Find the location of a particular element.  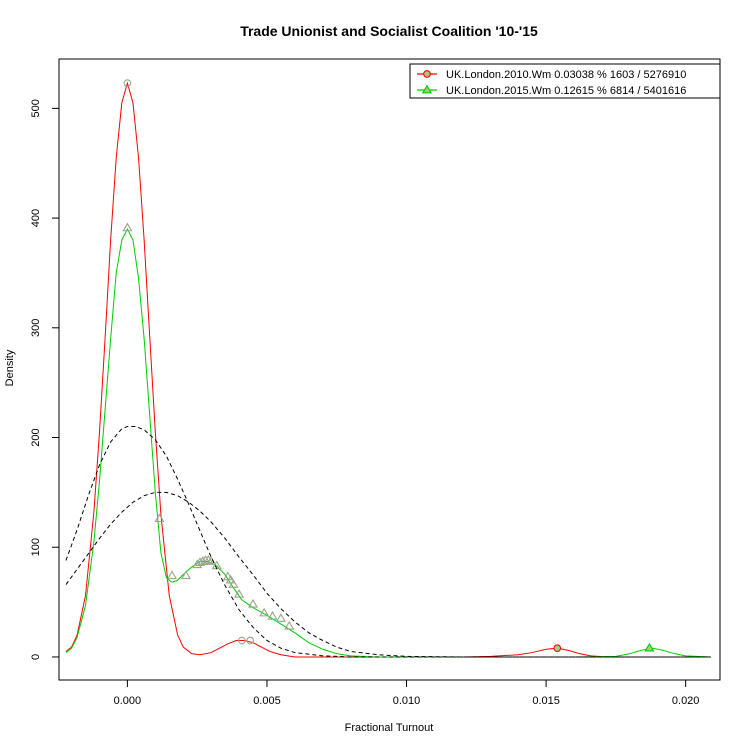

y-tick-label: 300 is located at coordinates (36, 328).